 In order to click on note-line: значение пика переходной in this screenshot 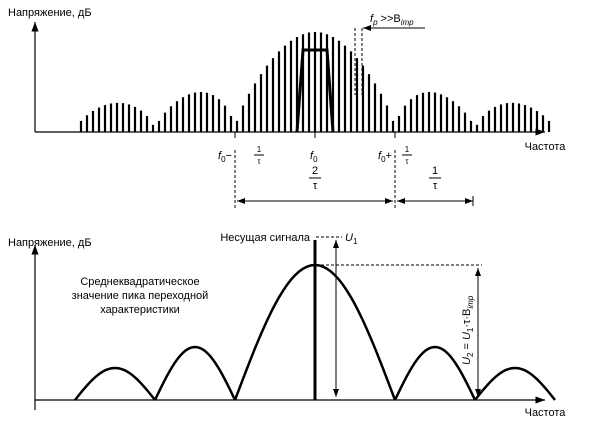, I will do `click(140, 296)`.